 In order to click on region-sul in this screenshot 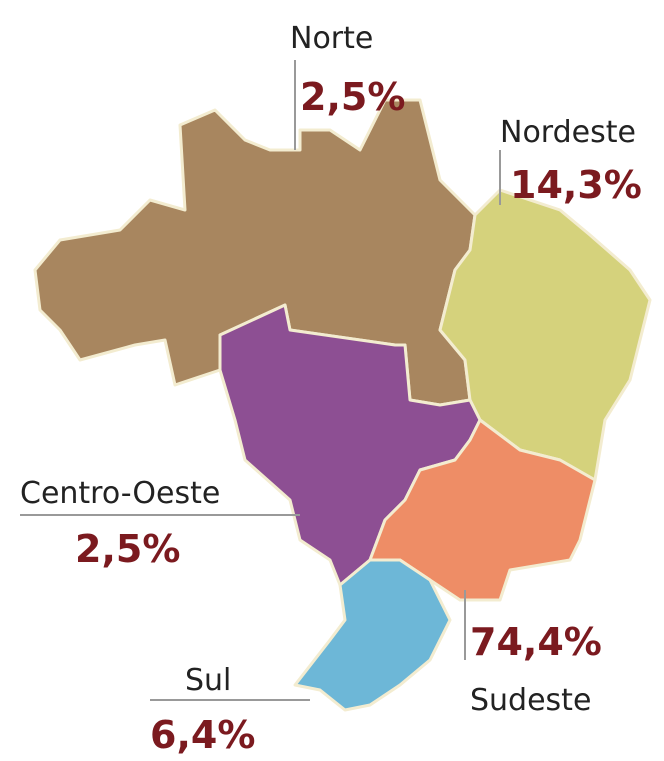, I will do `click(372, 635)`.